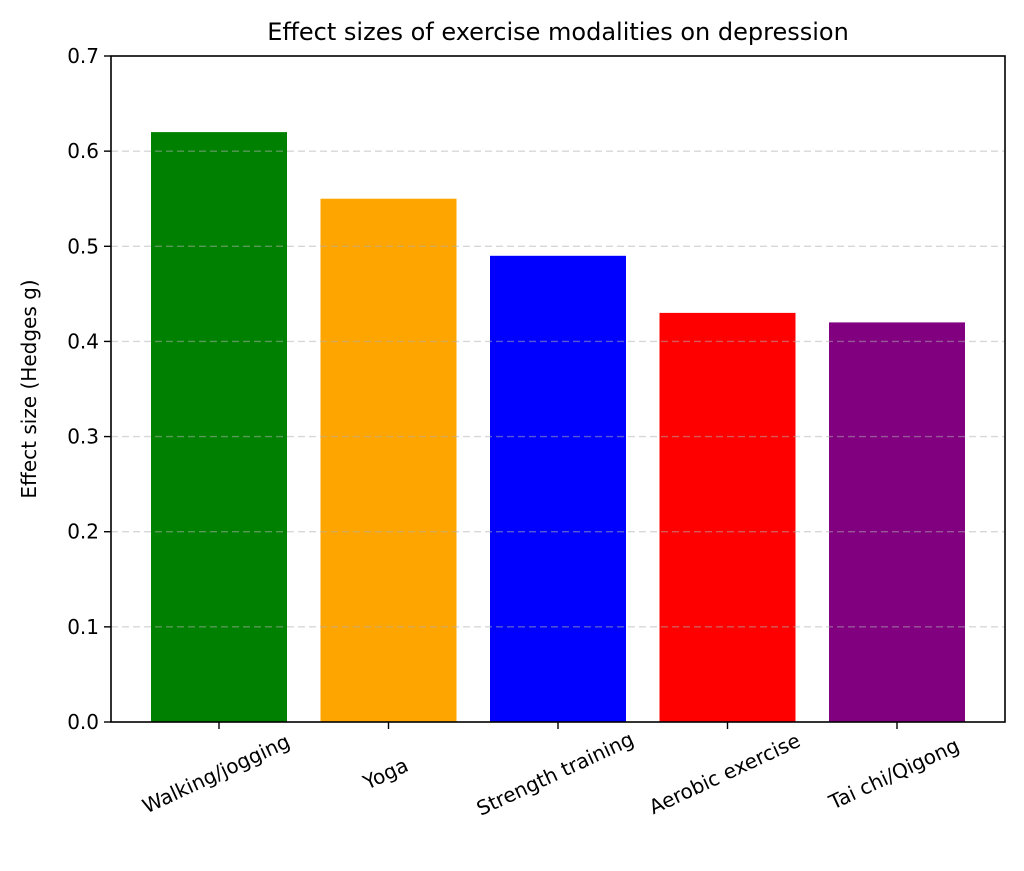  Describe the element at coordinates (893, 774) in the screenshot. I see `x-tick-label: Tai chi/Qigong` at that location.